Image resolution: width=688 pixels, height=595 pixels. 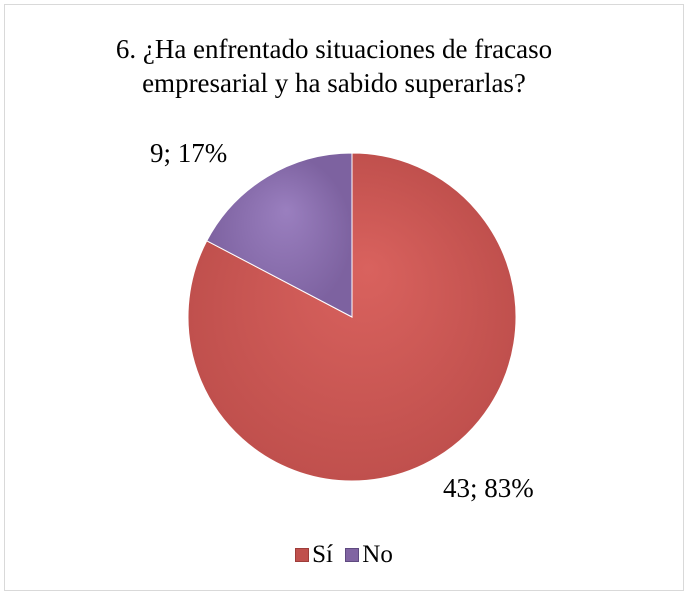 What do you see at coordinates (334, 49) in the screenshot?
I see `chart-title-line-1: 6. ¿Ha enfrentado situaciones de fracaso` at bounding box center [334, 49].